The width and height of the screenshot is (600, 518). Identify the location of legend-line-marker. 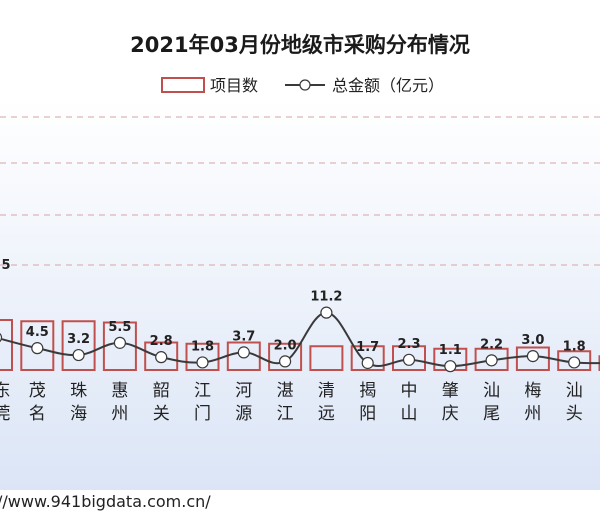
(305, 85).